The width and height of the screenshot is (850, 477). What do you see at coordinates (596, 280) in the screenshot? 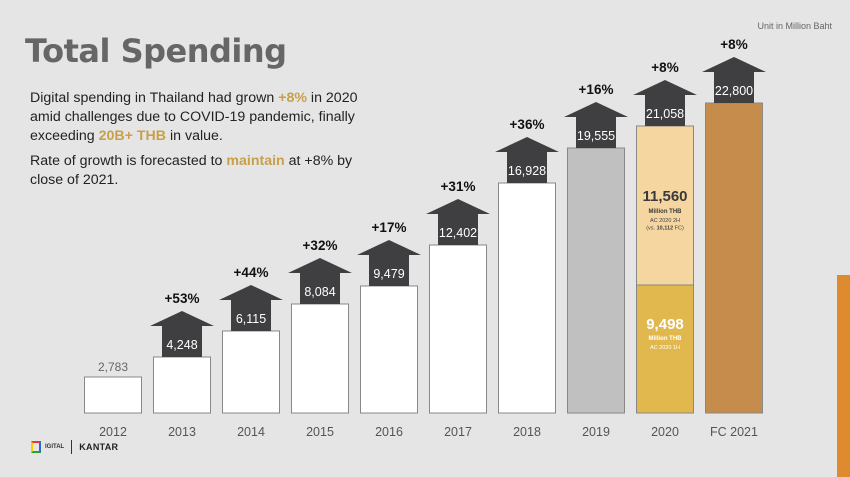
I see `bar-2019` at bounding box center [596, 280].